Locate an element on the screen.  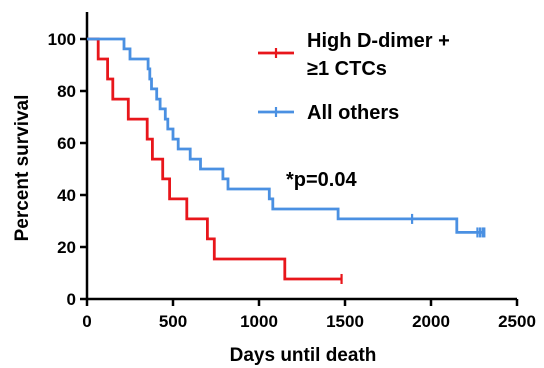
x-tick-label: 0 is located at coordinates (86, 321).